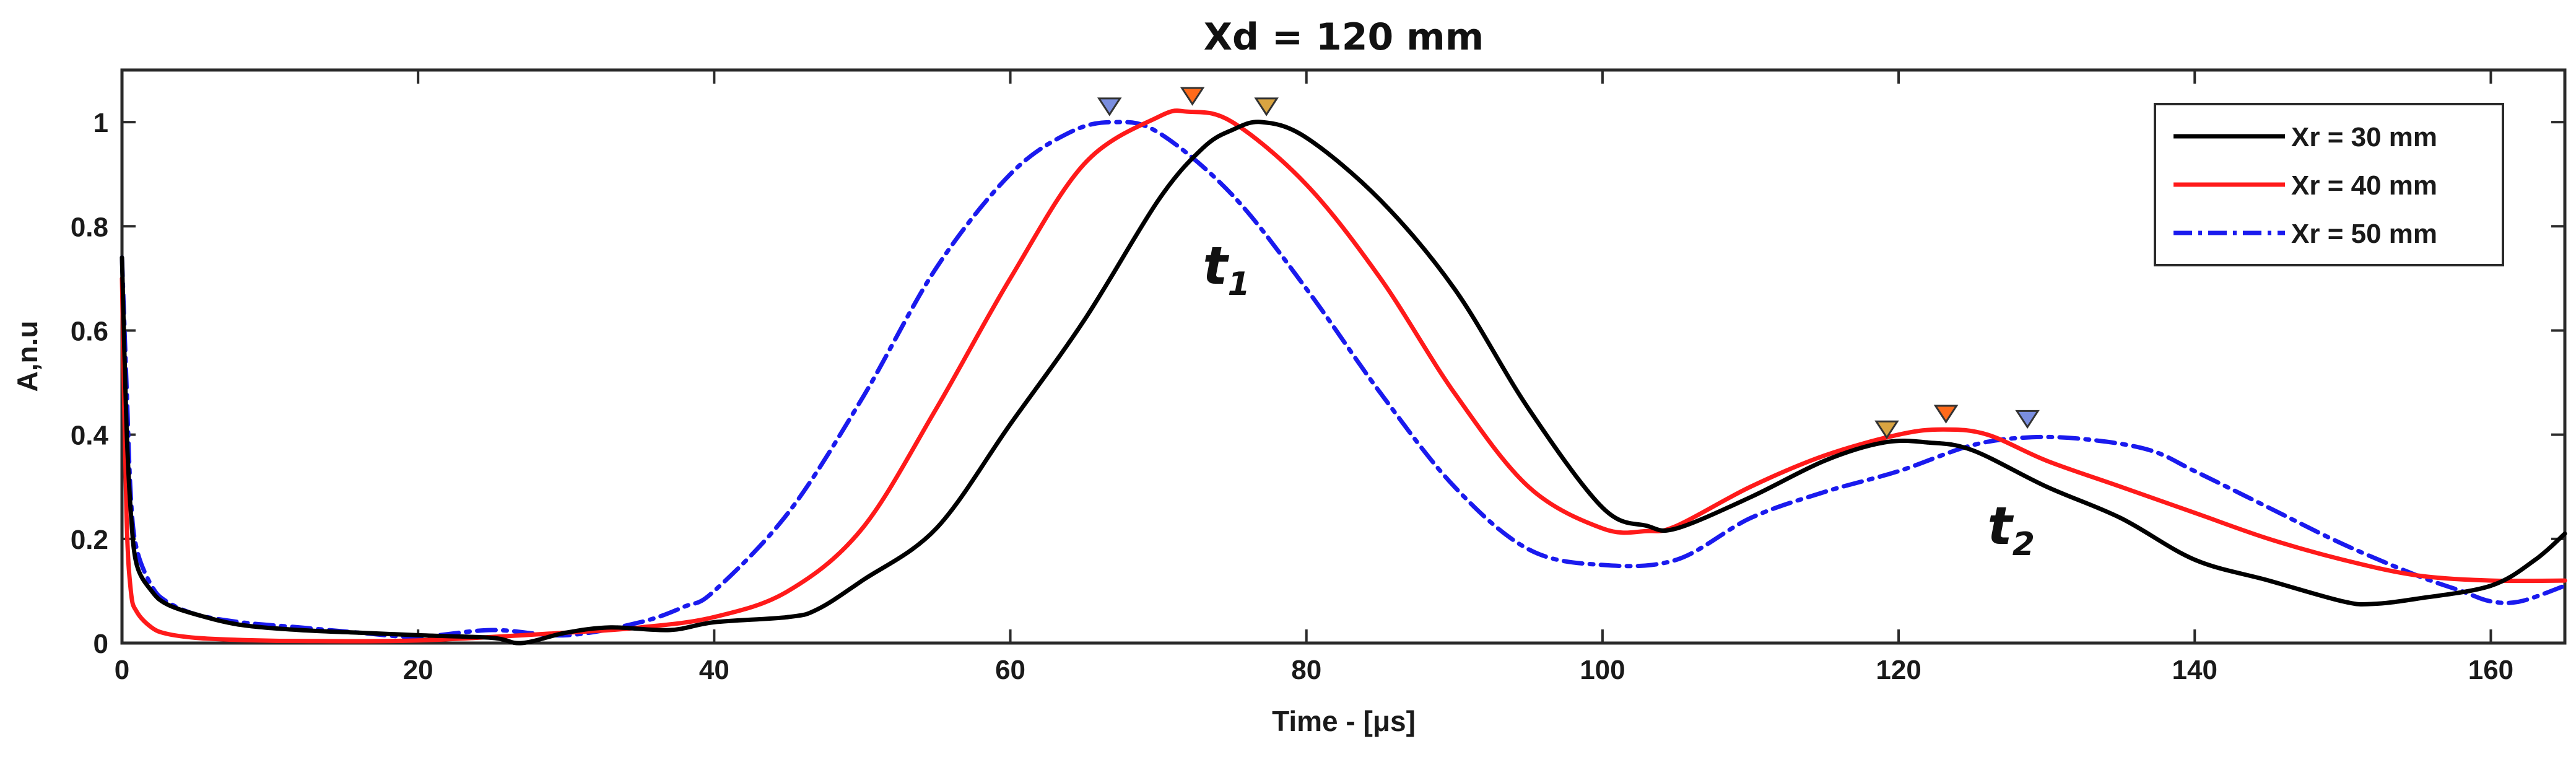 The width and height of the screenshot is (2576, 762). I want to click on legend: Xr = 30 mm Xr = 40 mm Xr = 50 mm, so click(2329, 184).